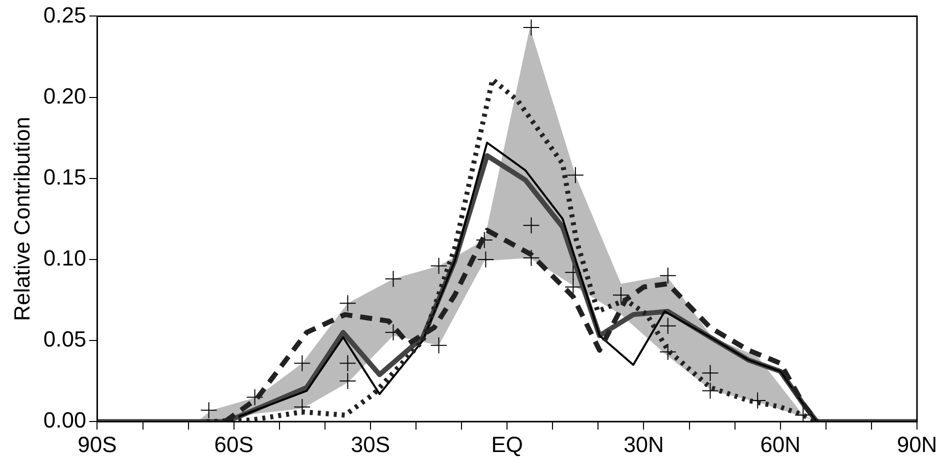 This screenshot has width=949, height=466. What do you see at coordinates (917, 444) in the screenshot?
I see `x-tick-label: 90N` at bounding box center [917, 444].